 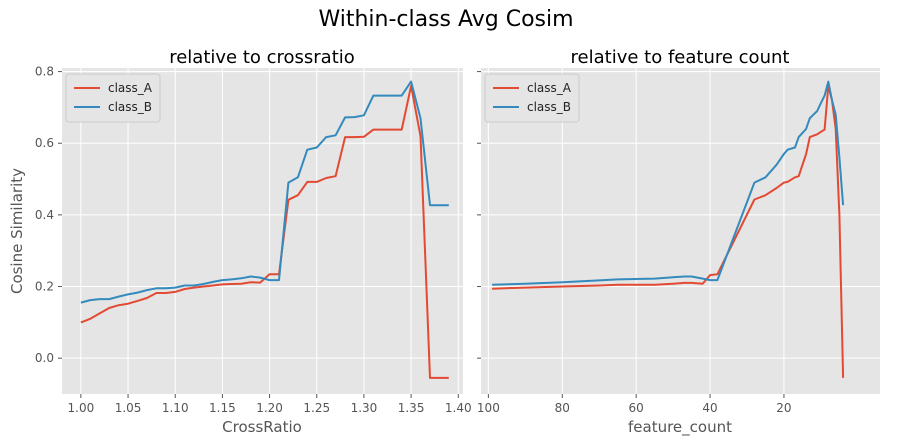 What do you see at coordinates (44, 215) in the screenshot?
I see `y-tick-label: 0.4` at bounding box center [44, 215].